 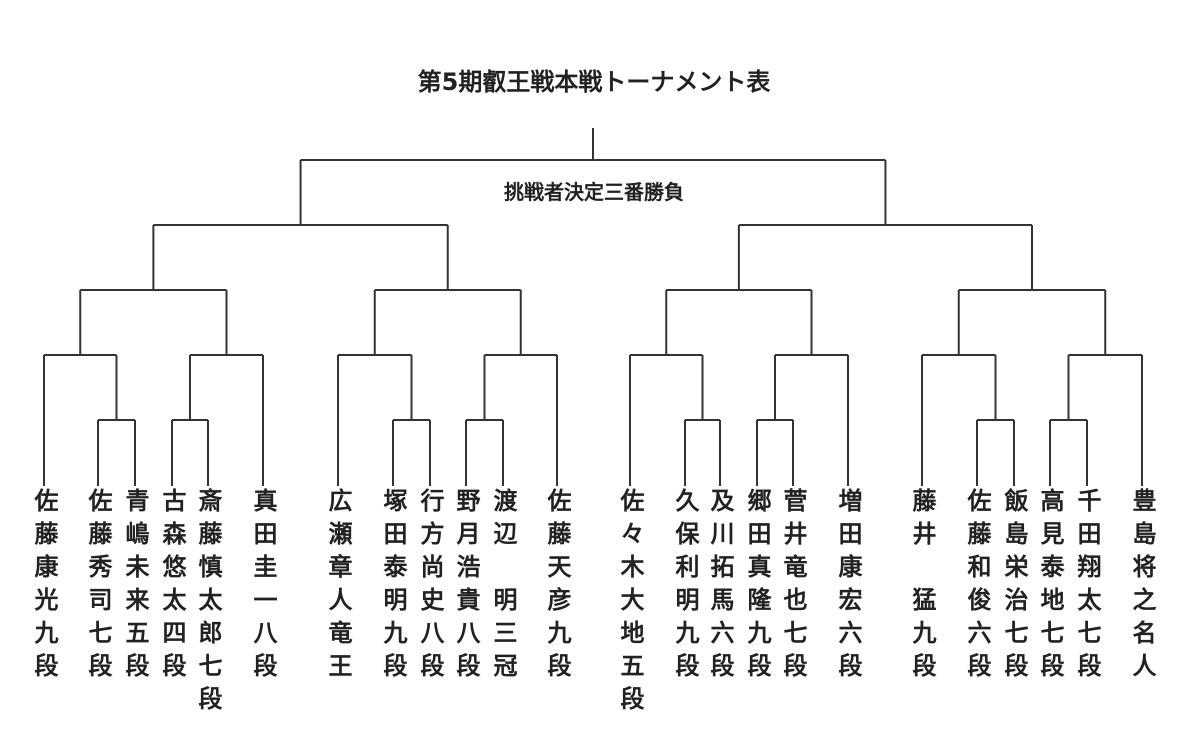 What do you see at coordinates (757, 587) in the screenshot?
I see `player-name: 郷田真隆九段` at bounding box center [757, 587].